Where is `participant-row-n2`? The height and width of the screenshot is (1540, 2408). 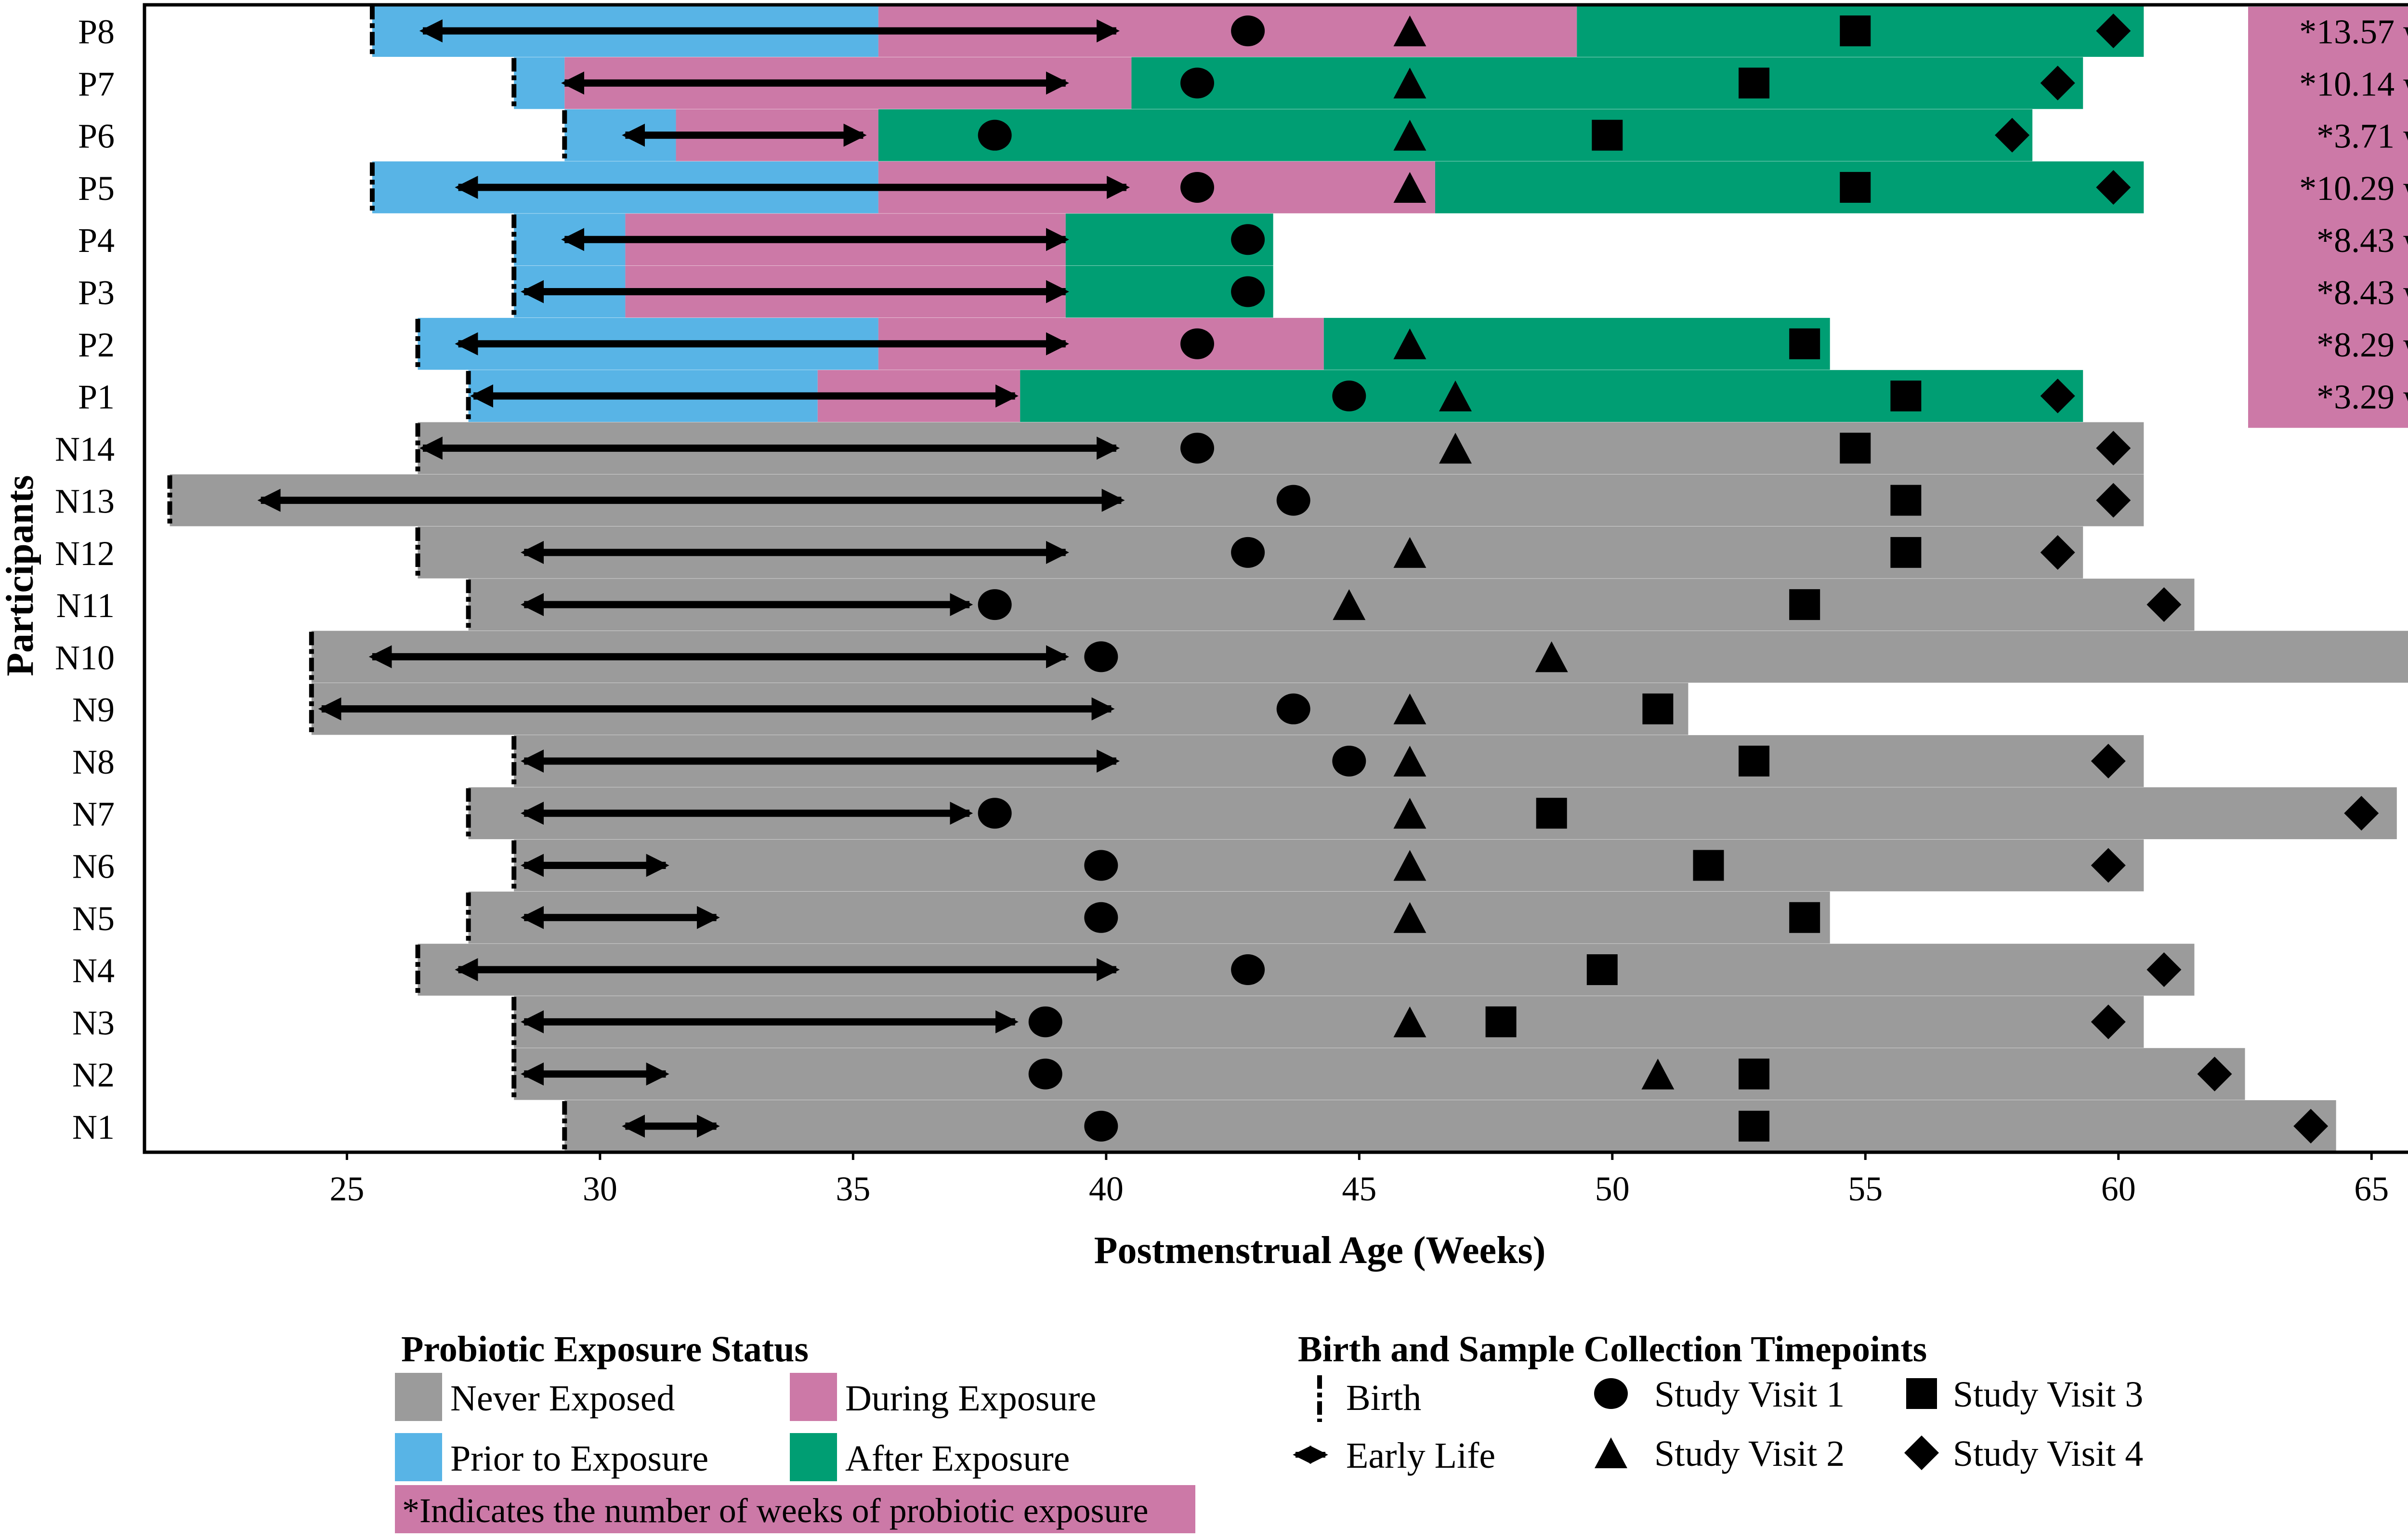
participant-row-n2 is located at coordinates (1378, 1074).